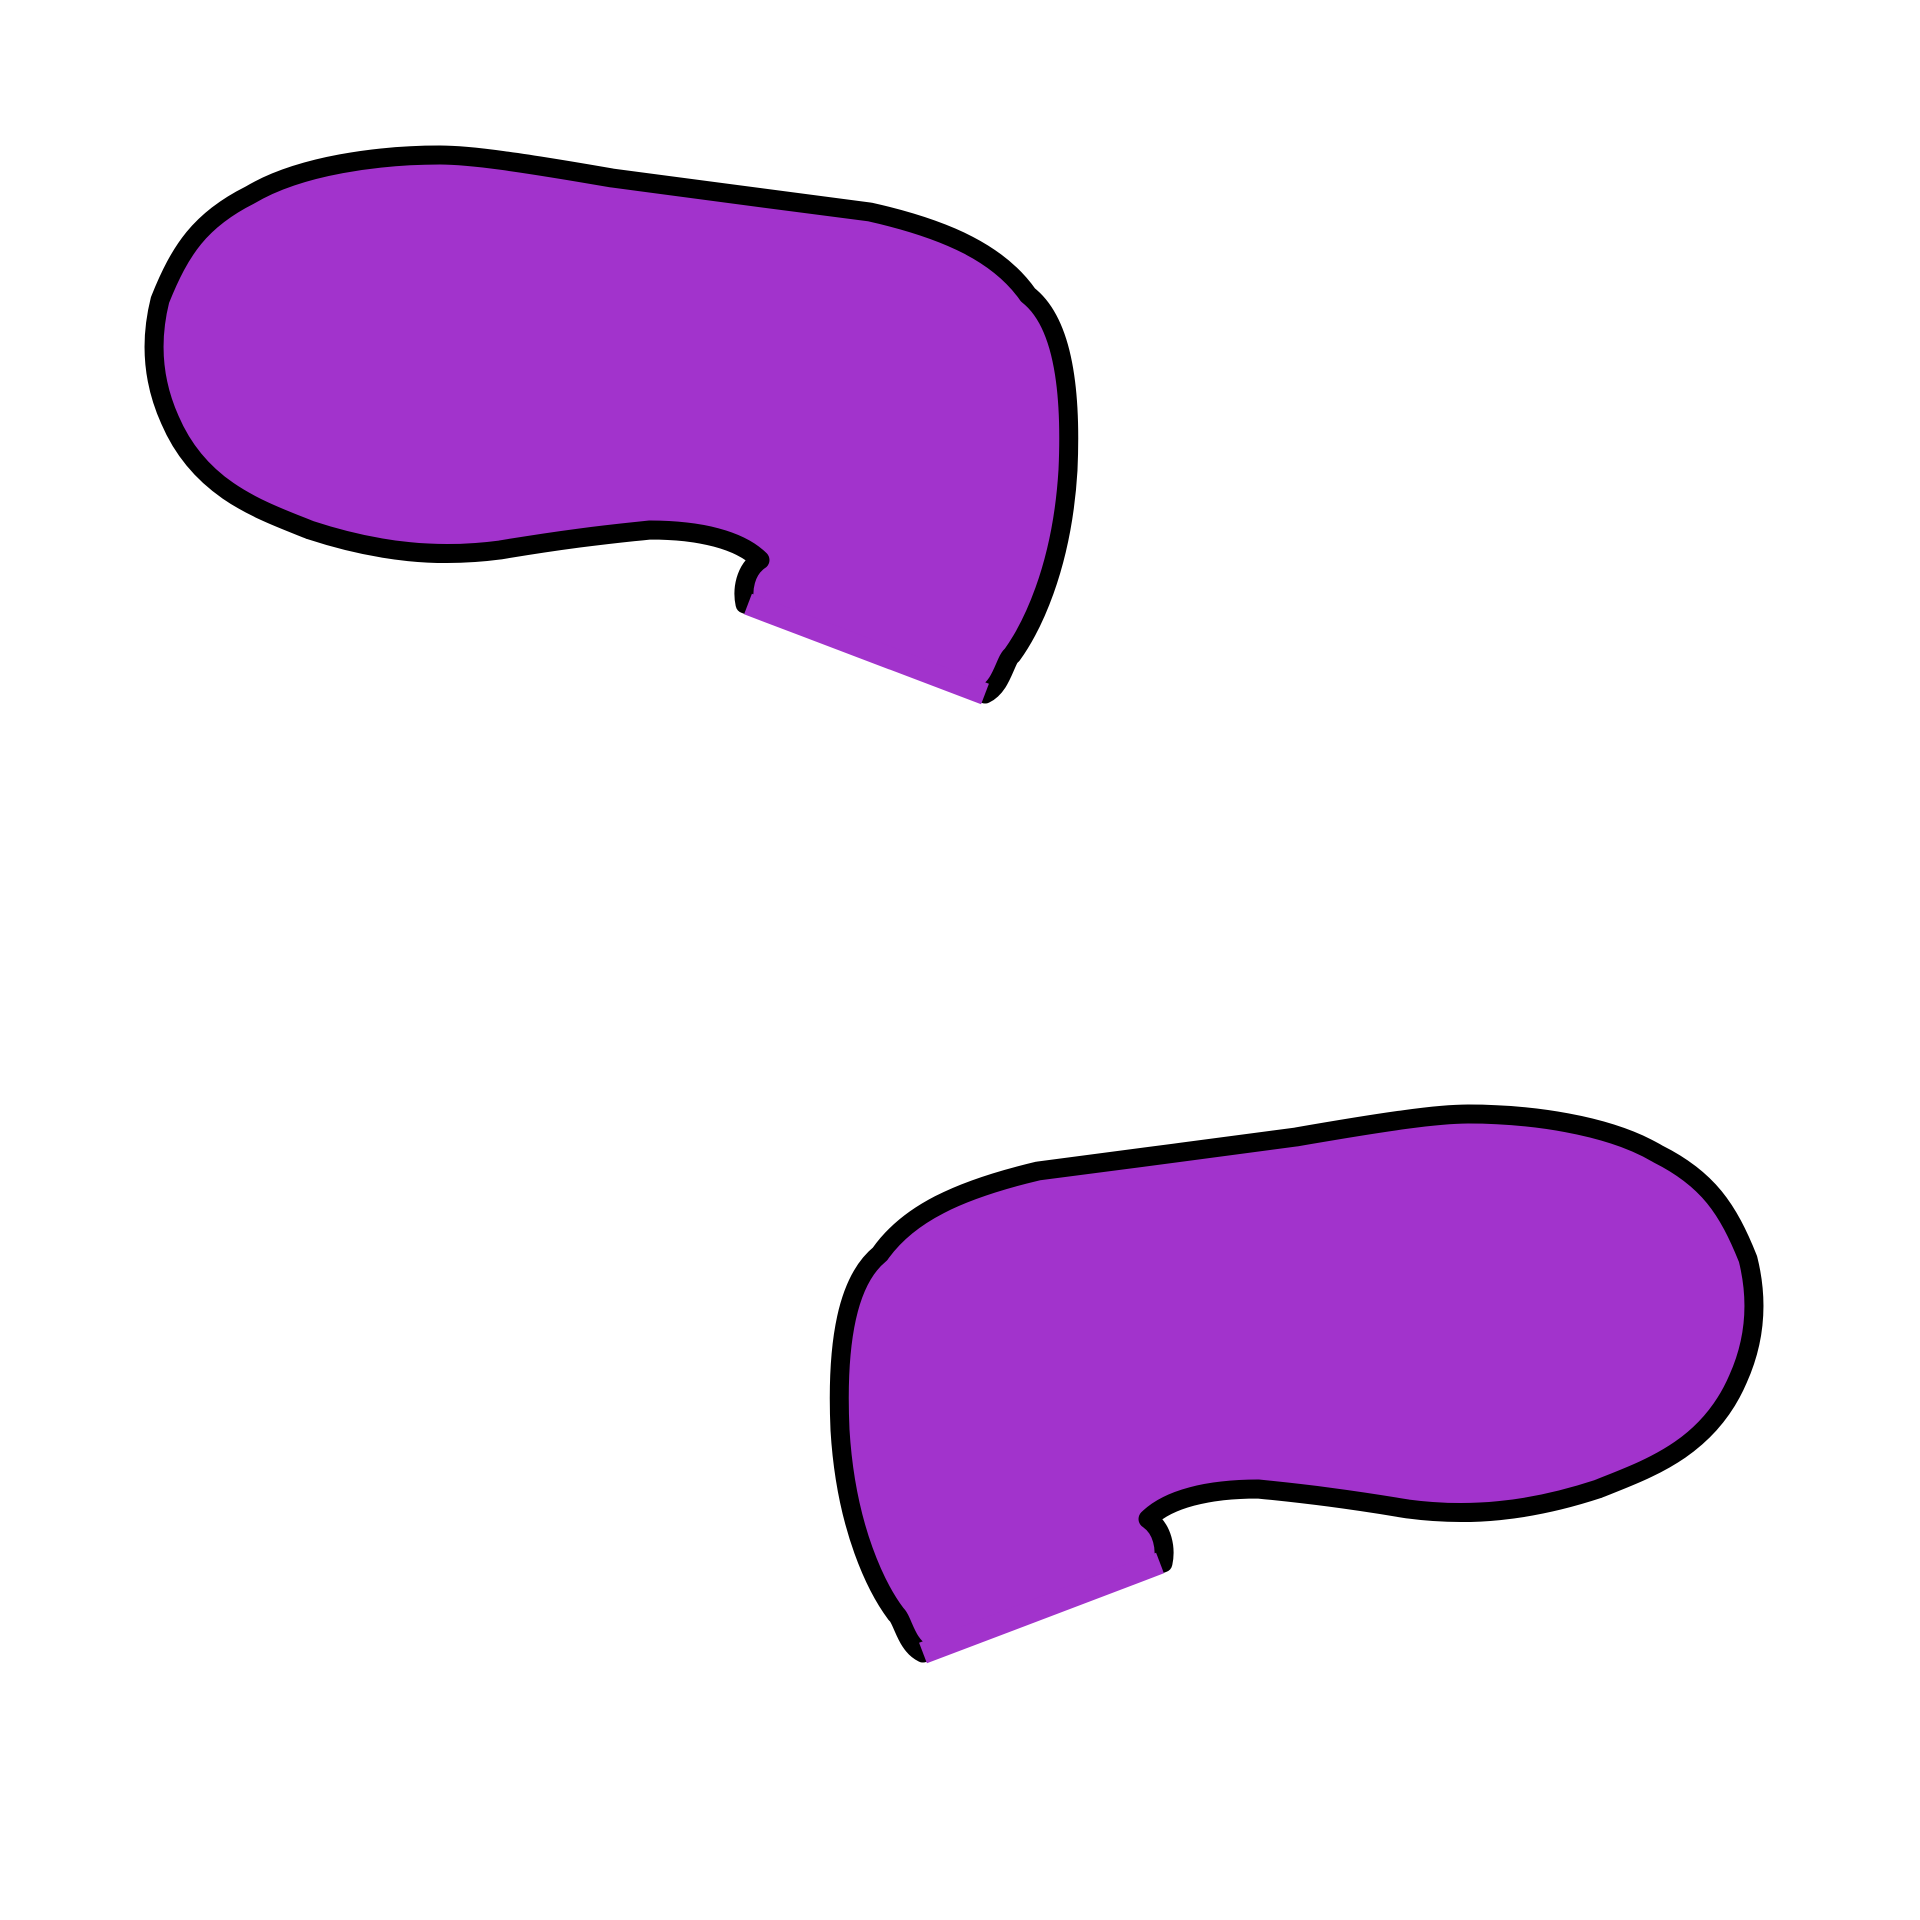 This screenshot has height=1920, width=1920. Describe the element at coordinates (866, 649) in the screenshot. I see `purple-blob-upper-open-edge` at that location.